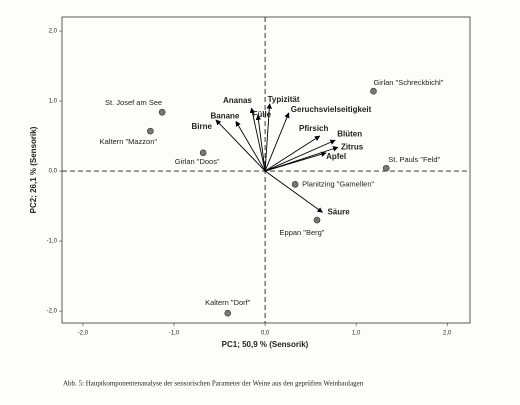 The image size is (520, 405). Describe the element at coordinates (52, 242) in the screenshot. I see `y-tick-label: -1,0` at that location.